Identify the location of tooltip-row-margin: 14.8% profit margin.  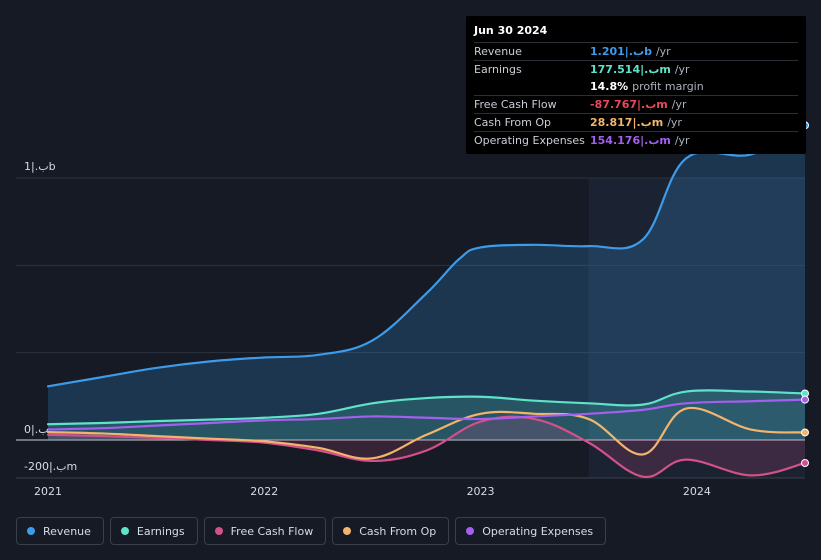
(636, 86).